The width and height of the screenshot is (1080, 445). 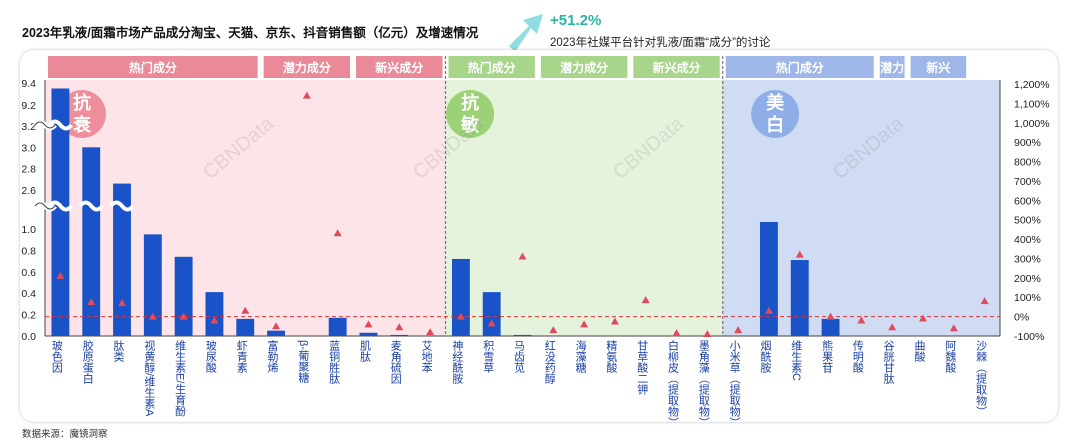 I want to click on category-label: 蓝铜胜肽, so click(x=334, y=362).